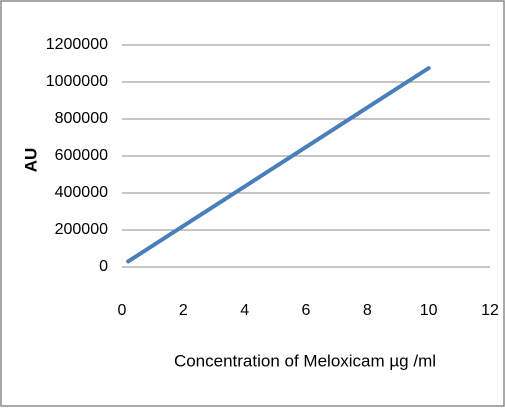 The image size is (505, 412). I want to click on y-tick-label: 1200000, so click(77, 44).